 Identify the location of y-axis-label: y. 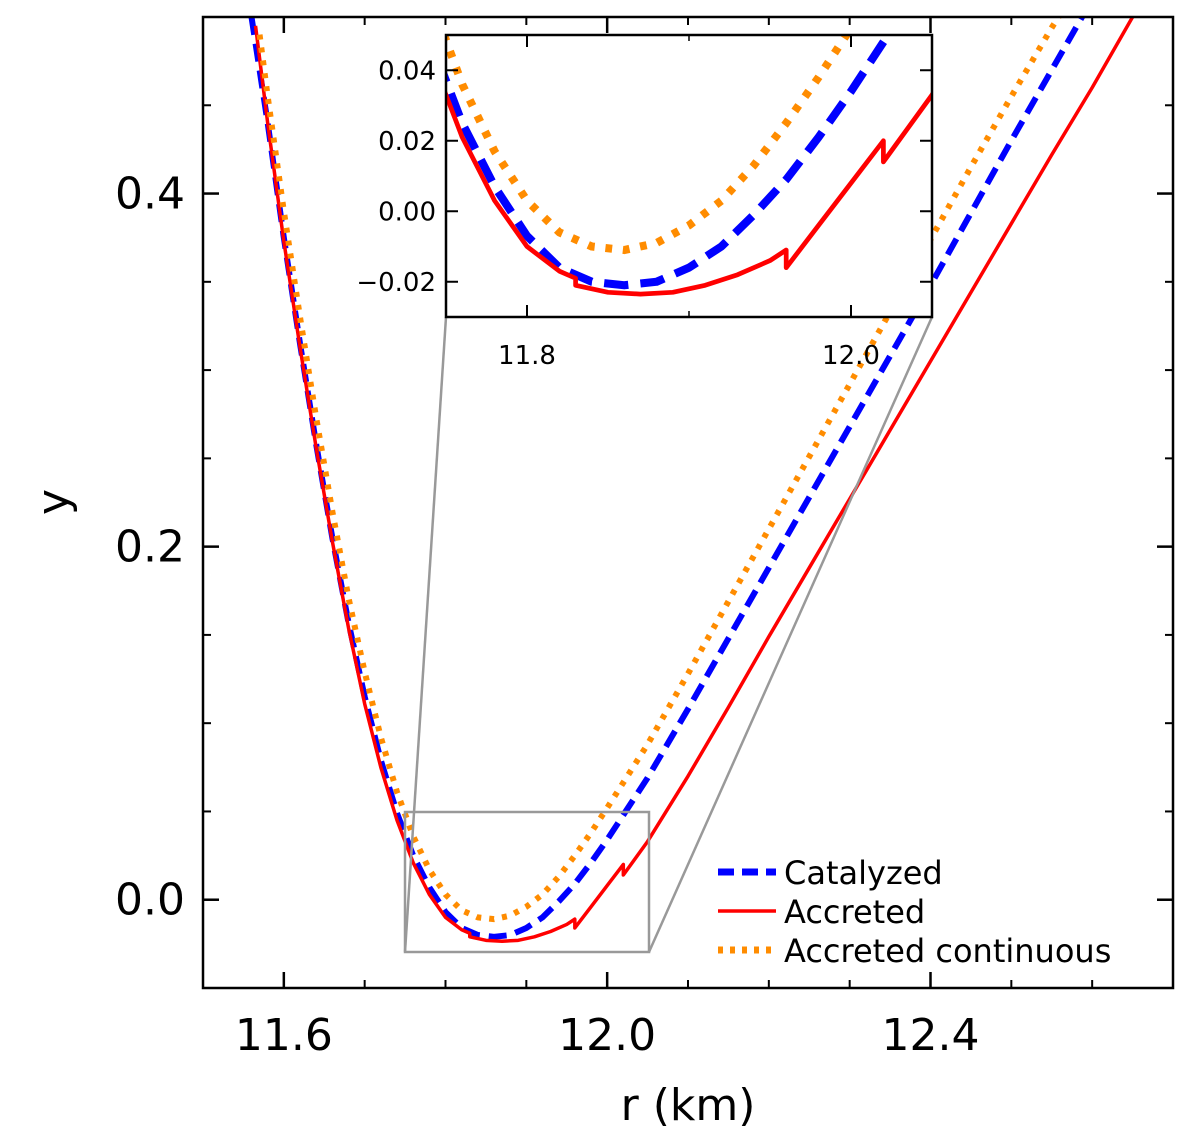
(53, 502).